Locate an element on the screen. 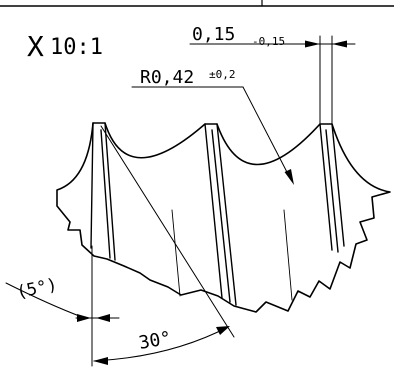 This screenshot has height=390, width=394. radius-value: R0,42 is located at coordinates (167, 77).